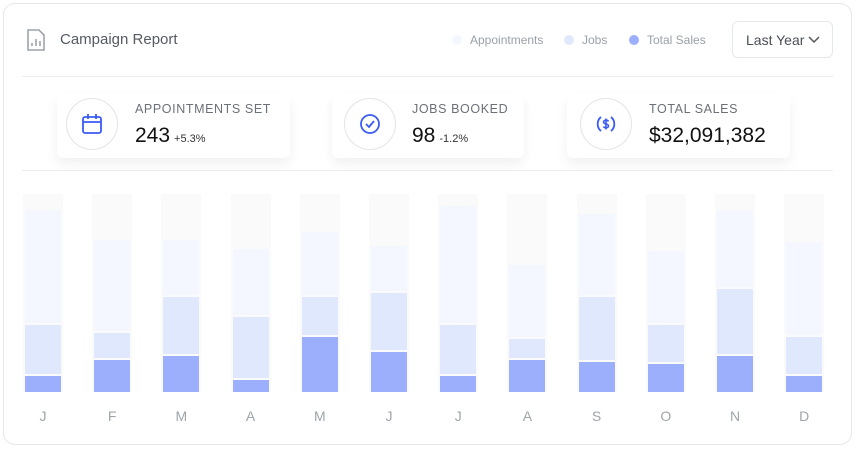  I want to click on legend-total-sales: Total Sales, so click(667, 40).